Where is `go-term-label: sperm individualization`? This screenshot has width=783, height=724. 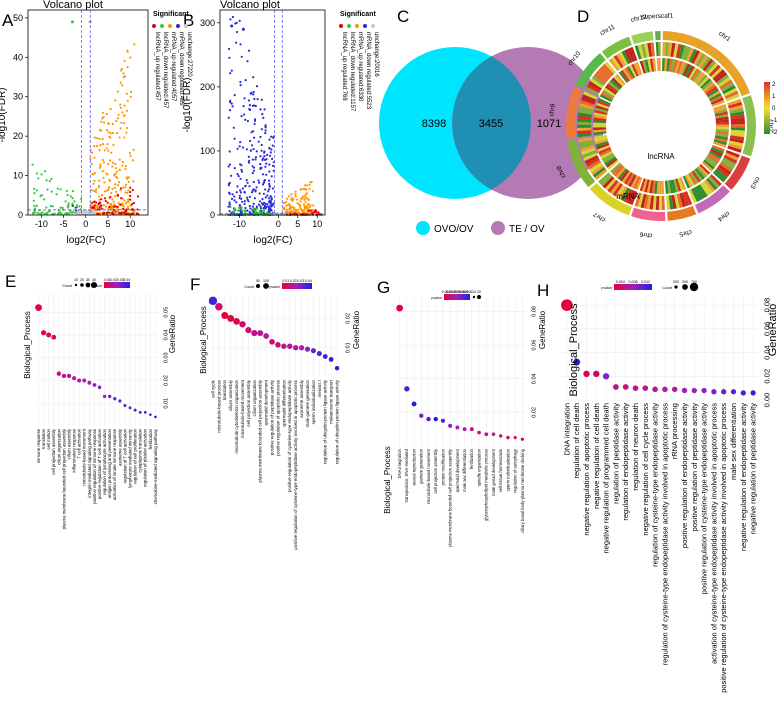
go-term-label: sperm individualization is located at coordinates (507, 469).